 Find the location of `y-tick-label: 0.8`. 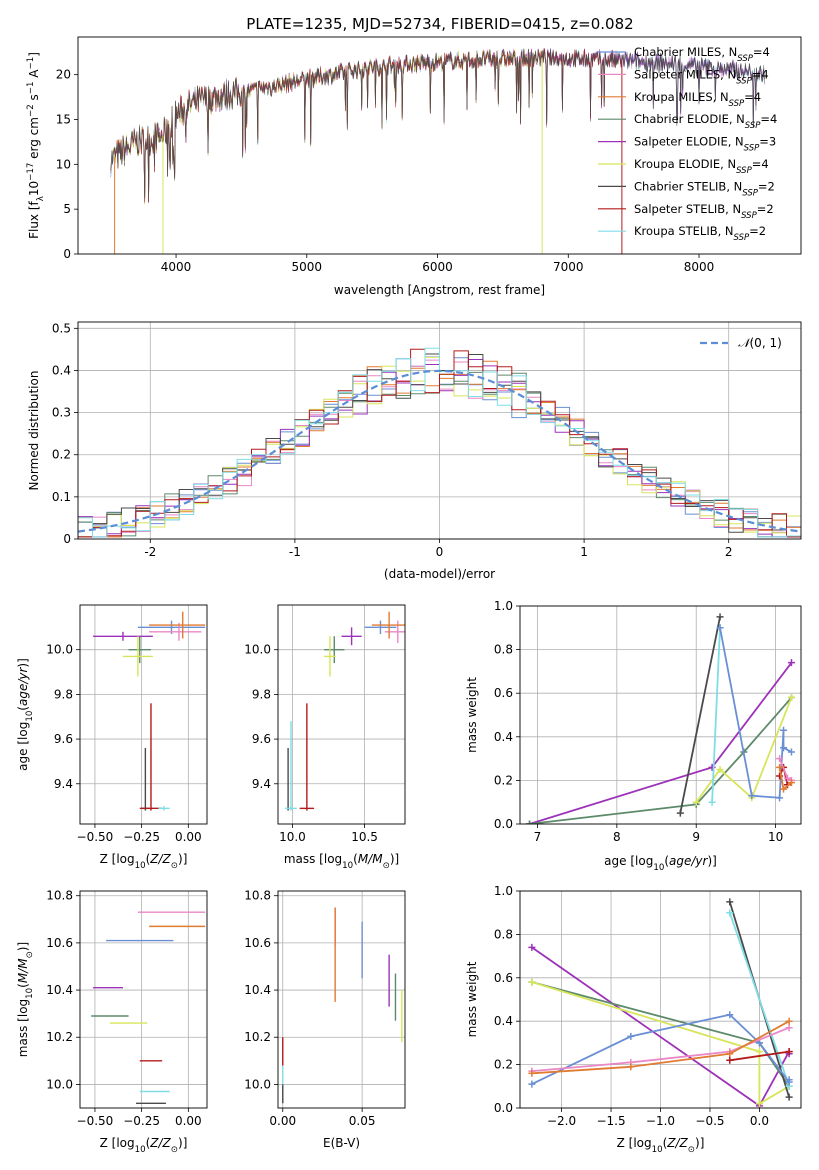

y-tick-label: 0.8 is located at coordinates (503, 650).